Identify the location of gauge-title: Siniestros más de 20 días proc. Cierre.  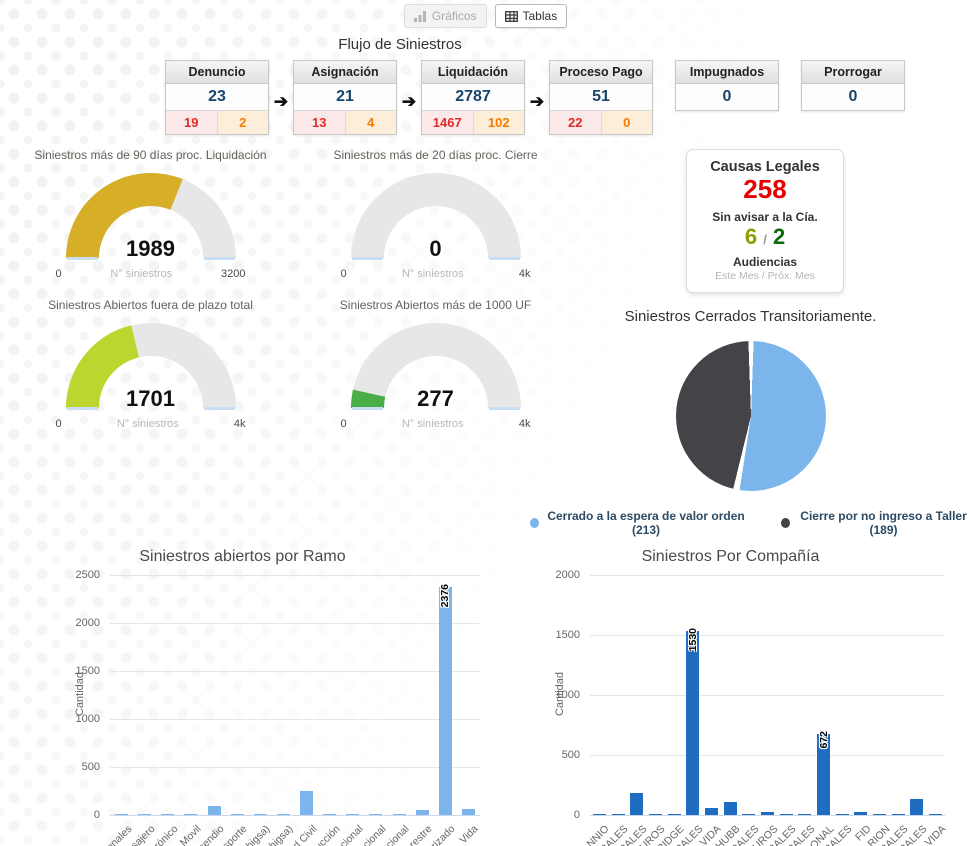
(435, 155).